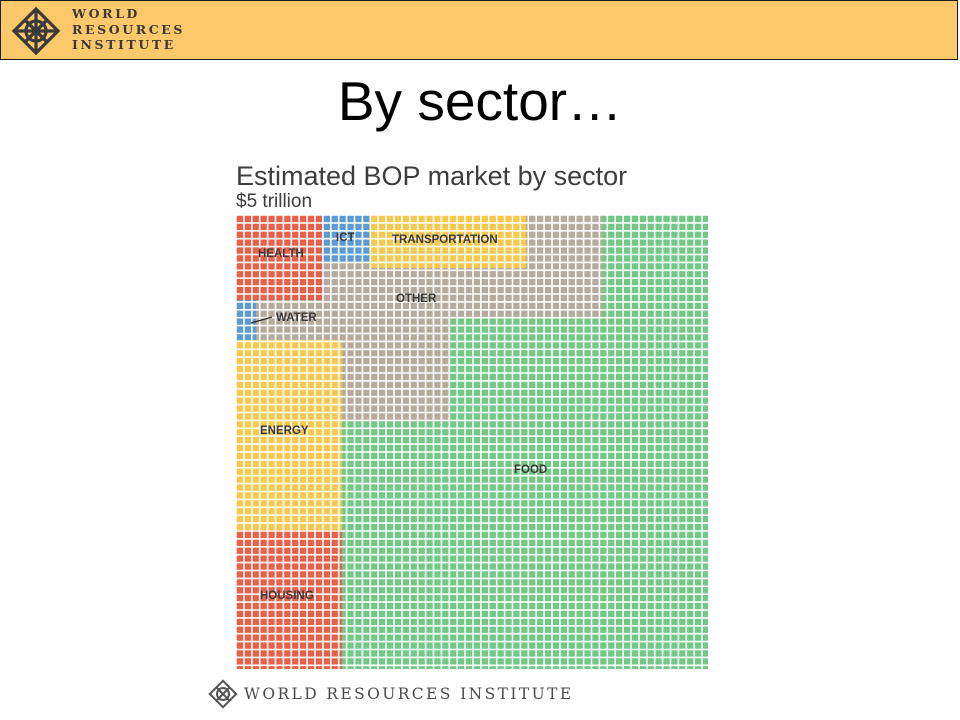  Describe the element at coordinates (296, 318) in the screenshot. I see `sector-label-water: WATER` at that location.